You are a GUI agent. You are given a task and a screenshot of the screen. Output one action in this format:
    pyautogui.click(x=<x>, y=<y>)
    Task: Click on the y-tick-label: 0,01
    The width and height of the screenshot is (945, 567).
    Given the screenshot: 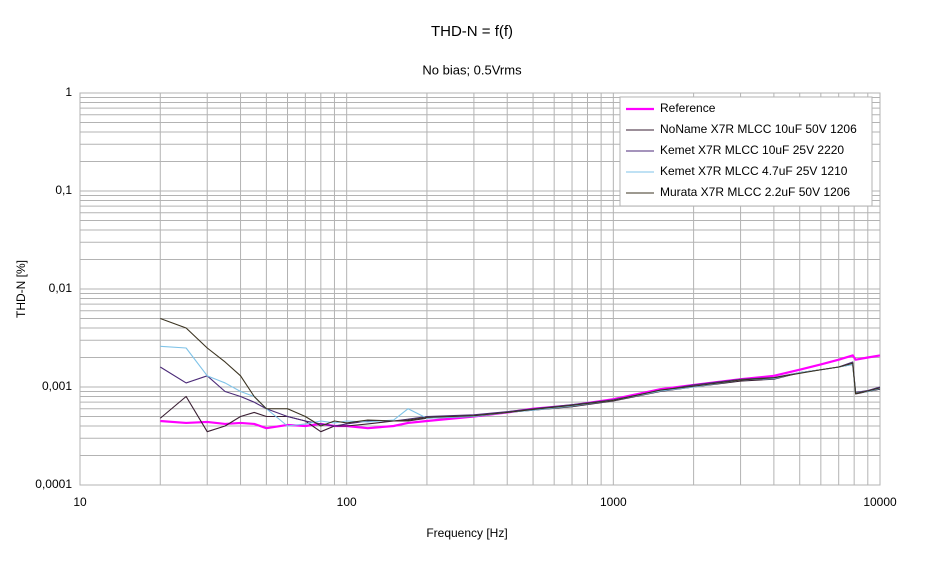 What is the action you would take?
    pyautogui.click(x=61, y=288)
    